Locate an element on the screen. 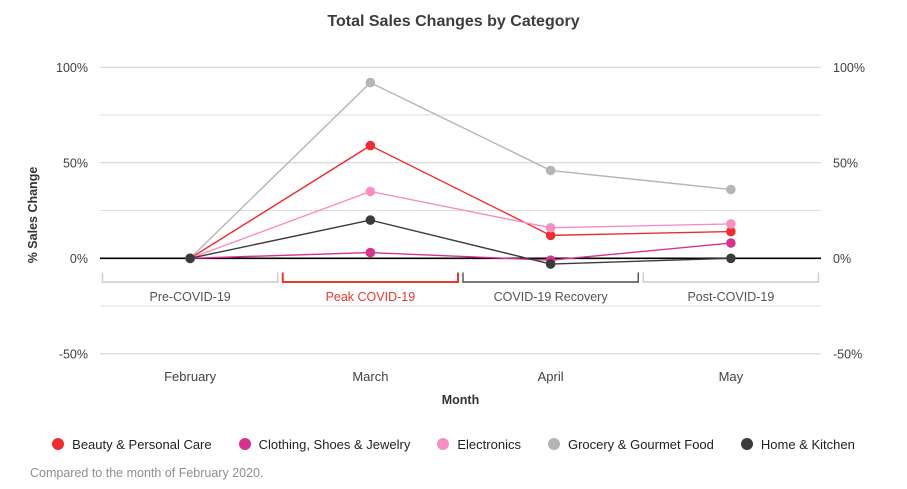 This screenshot has height=489, width=907. legend-label: Home & Kitchen is located at coordinates (807, 444).